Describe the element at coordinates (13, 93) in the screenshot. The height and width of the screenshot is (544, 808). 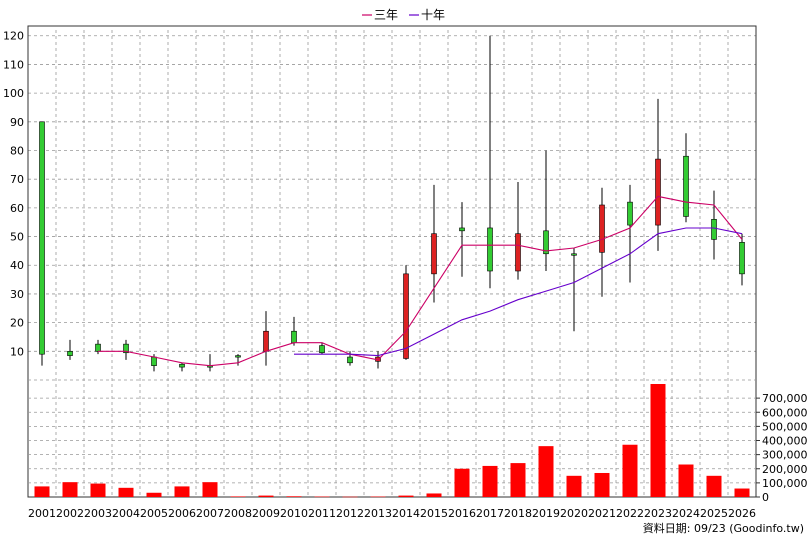
I see `price-tick-label: 100` at that location.